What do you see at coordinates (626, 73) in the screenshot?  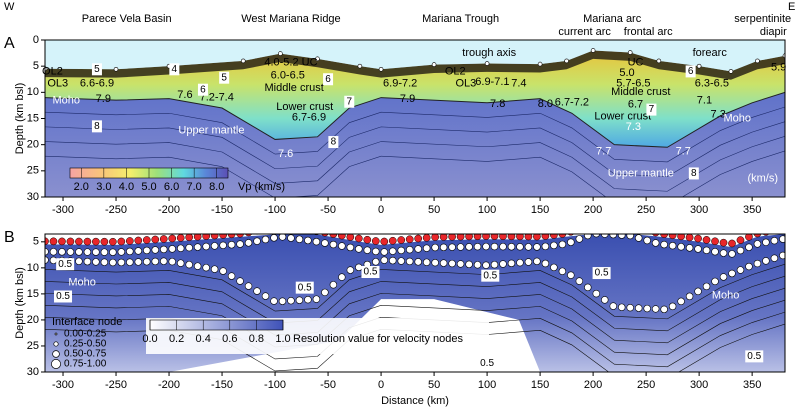 I see `layer-label: 5.0` at bounding box center [626, 73].